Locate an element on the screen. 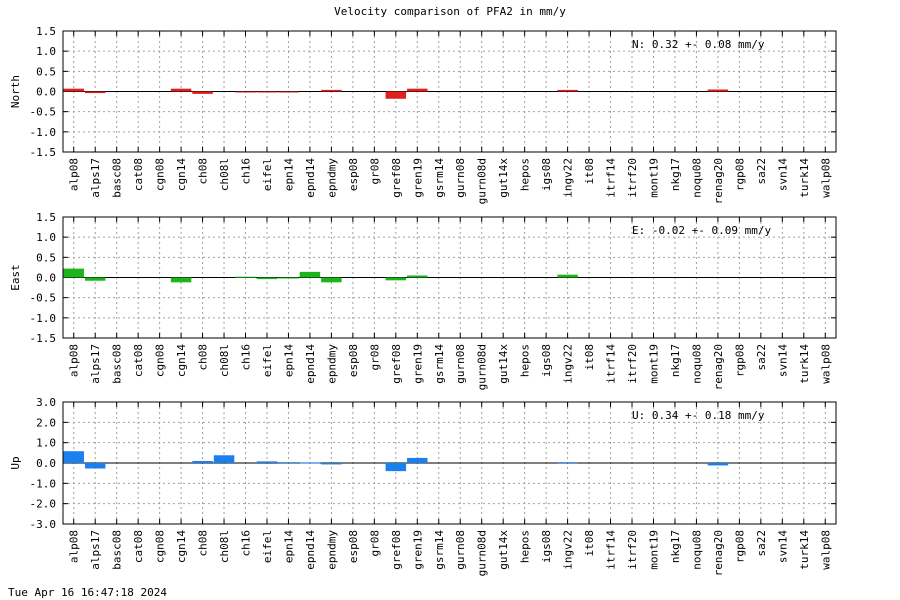 This screenshot has height=600, width=900. x-tick-label: nkg17 is located at coordinates (675, 360).